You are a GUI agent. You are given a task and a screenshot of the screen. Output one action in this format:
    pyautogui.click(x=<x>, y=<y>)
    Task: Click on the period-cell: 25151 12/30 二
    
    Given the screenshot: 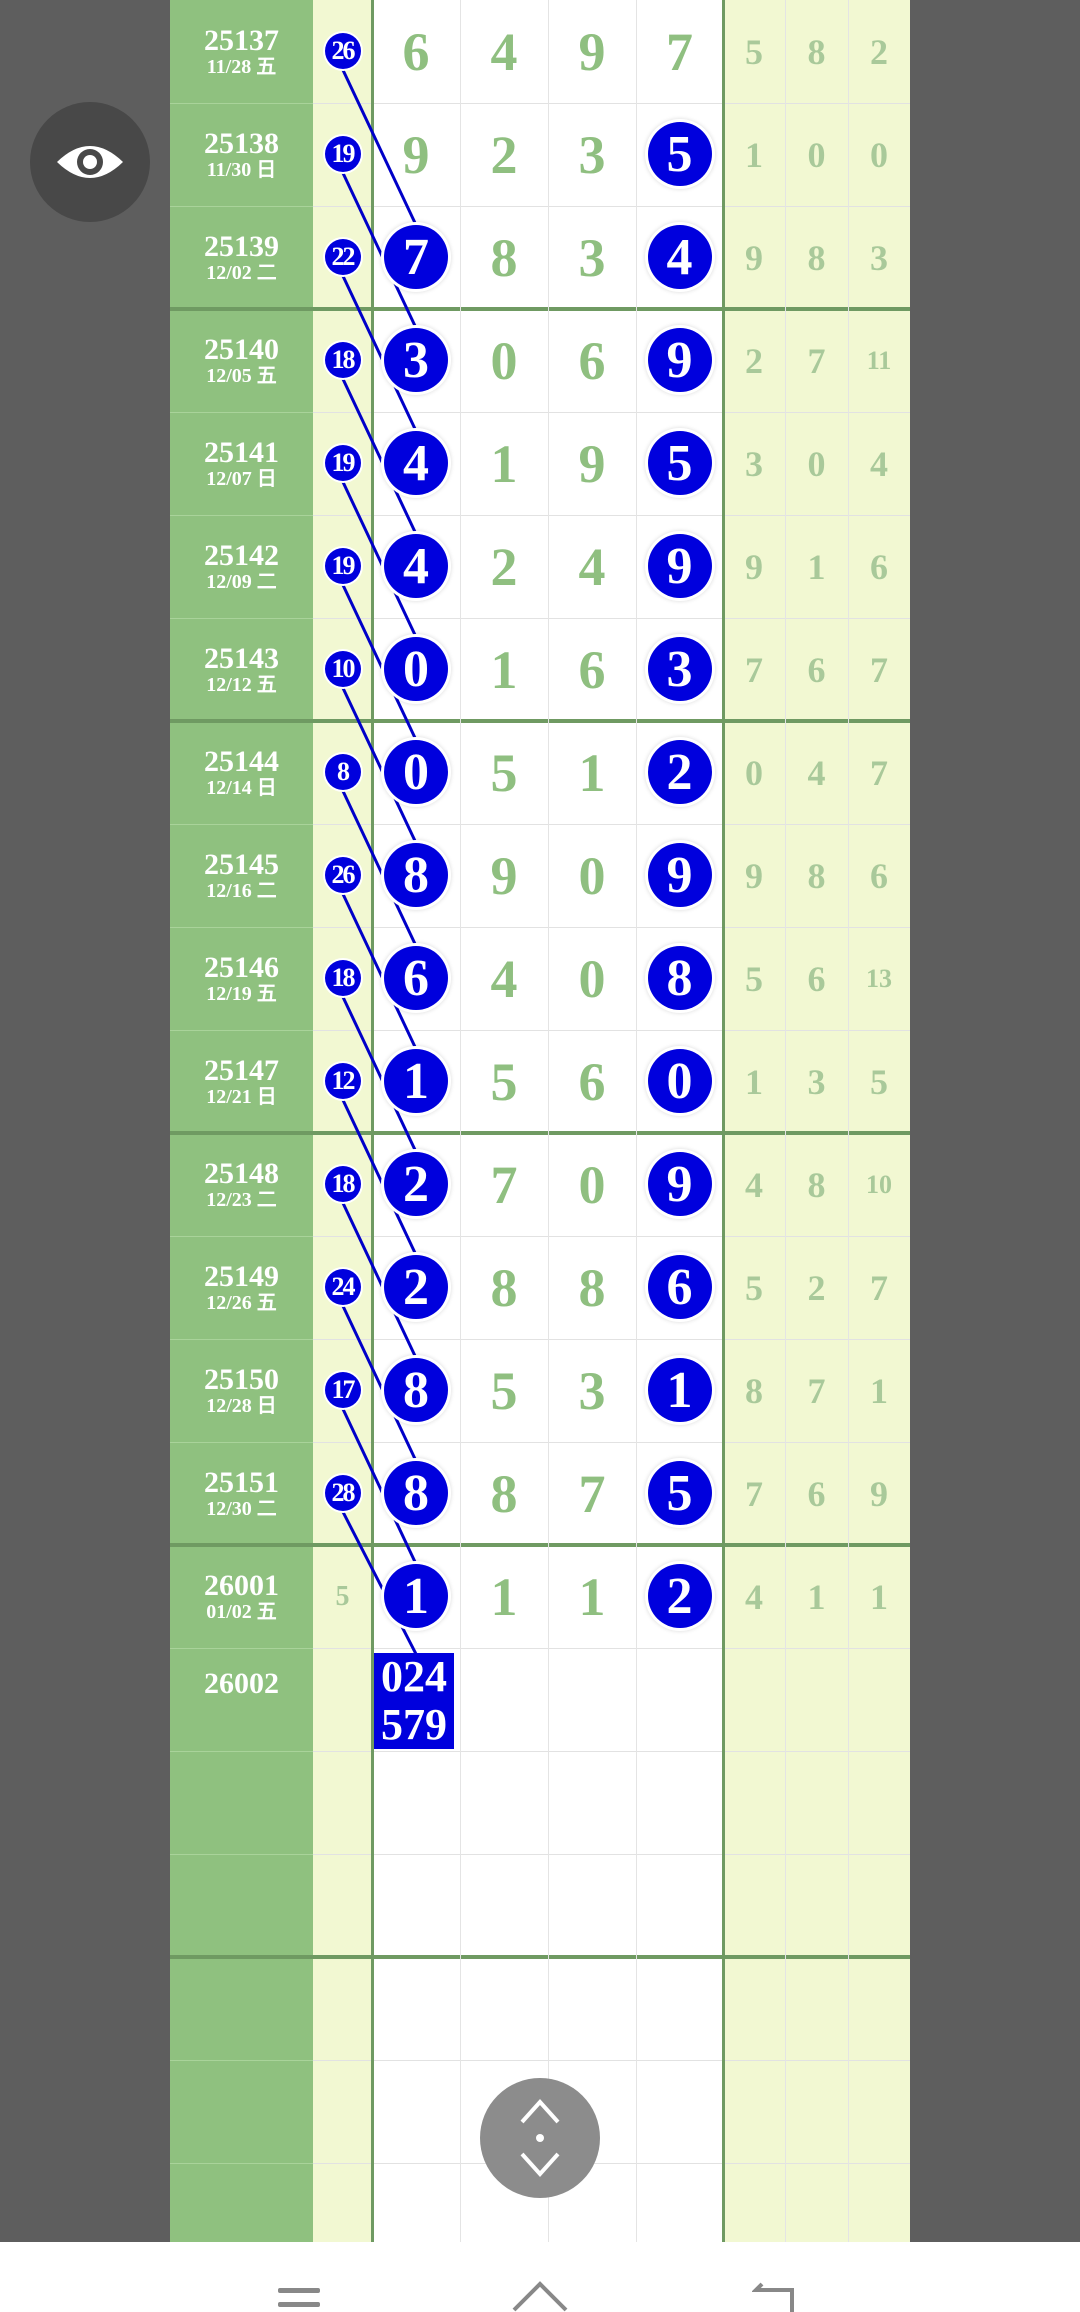 What is the action you would take?
    pyautogui.click(x=241, y=1493)
    